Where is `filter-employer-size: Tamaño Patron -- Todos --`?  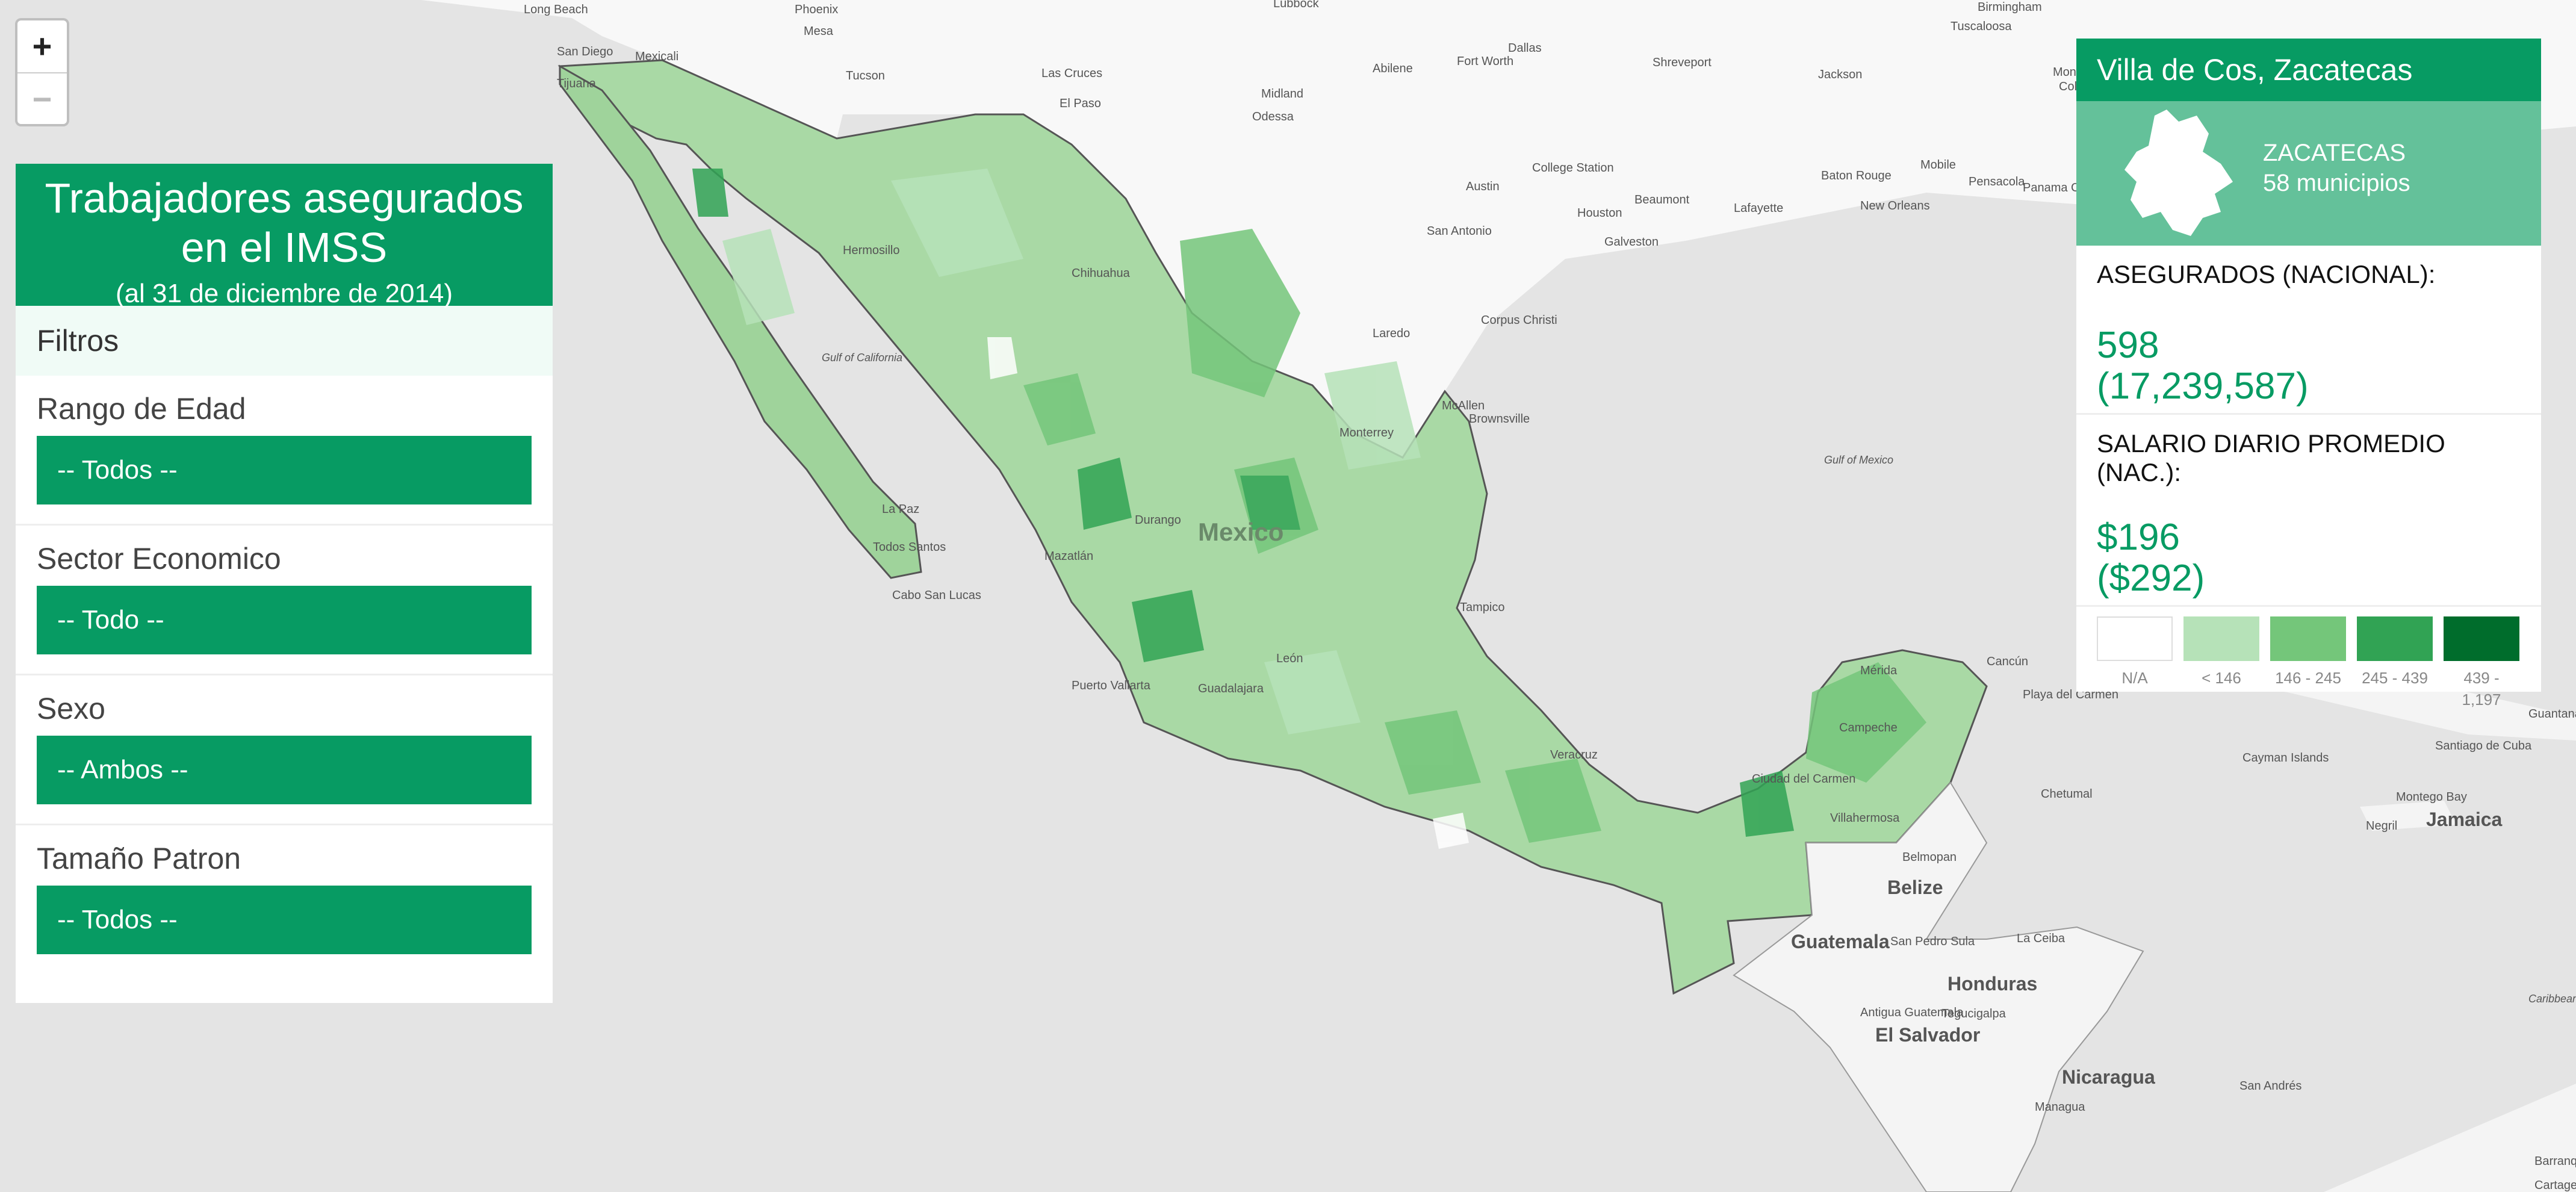
filter-employer-size: Tamaño Patron -- Todos -- is located at coordinates (284, 899).